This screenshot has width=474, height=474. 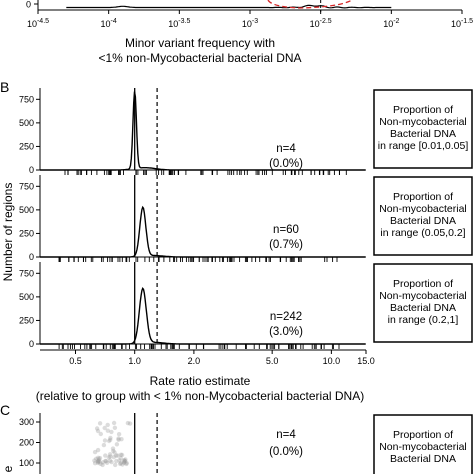 I want to click on panel-b-y-title: Number of regions, so click(x=8, y=232).